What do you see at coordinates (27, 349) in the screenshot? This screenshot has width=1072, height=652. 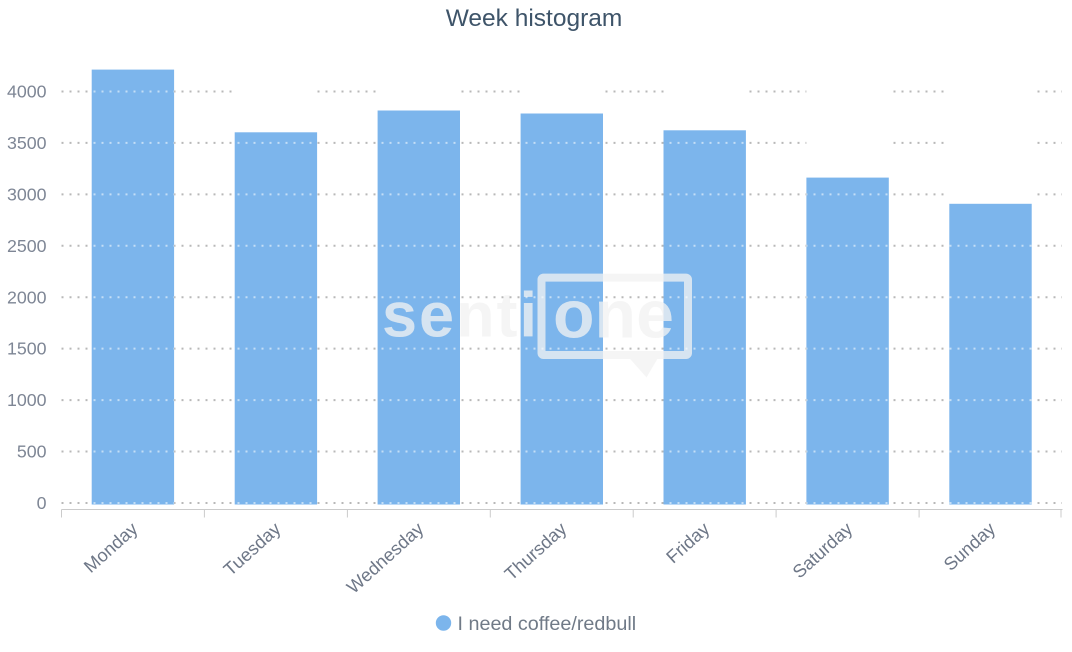 I see `svg-text: 1500` at bounding box center [27, 349].